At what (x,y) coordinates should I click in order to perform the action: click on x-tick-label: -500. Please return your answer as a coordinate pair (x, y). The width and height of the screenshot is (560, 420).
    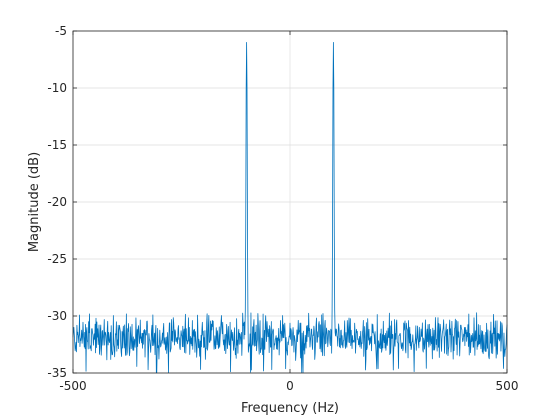
    Looking at the image, I should click on (72, 386).